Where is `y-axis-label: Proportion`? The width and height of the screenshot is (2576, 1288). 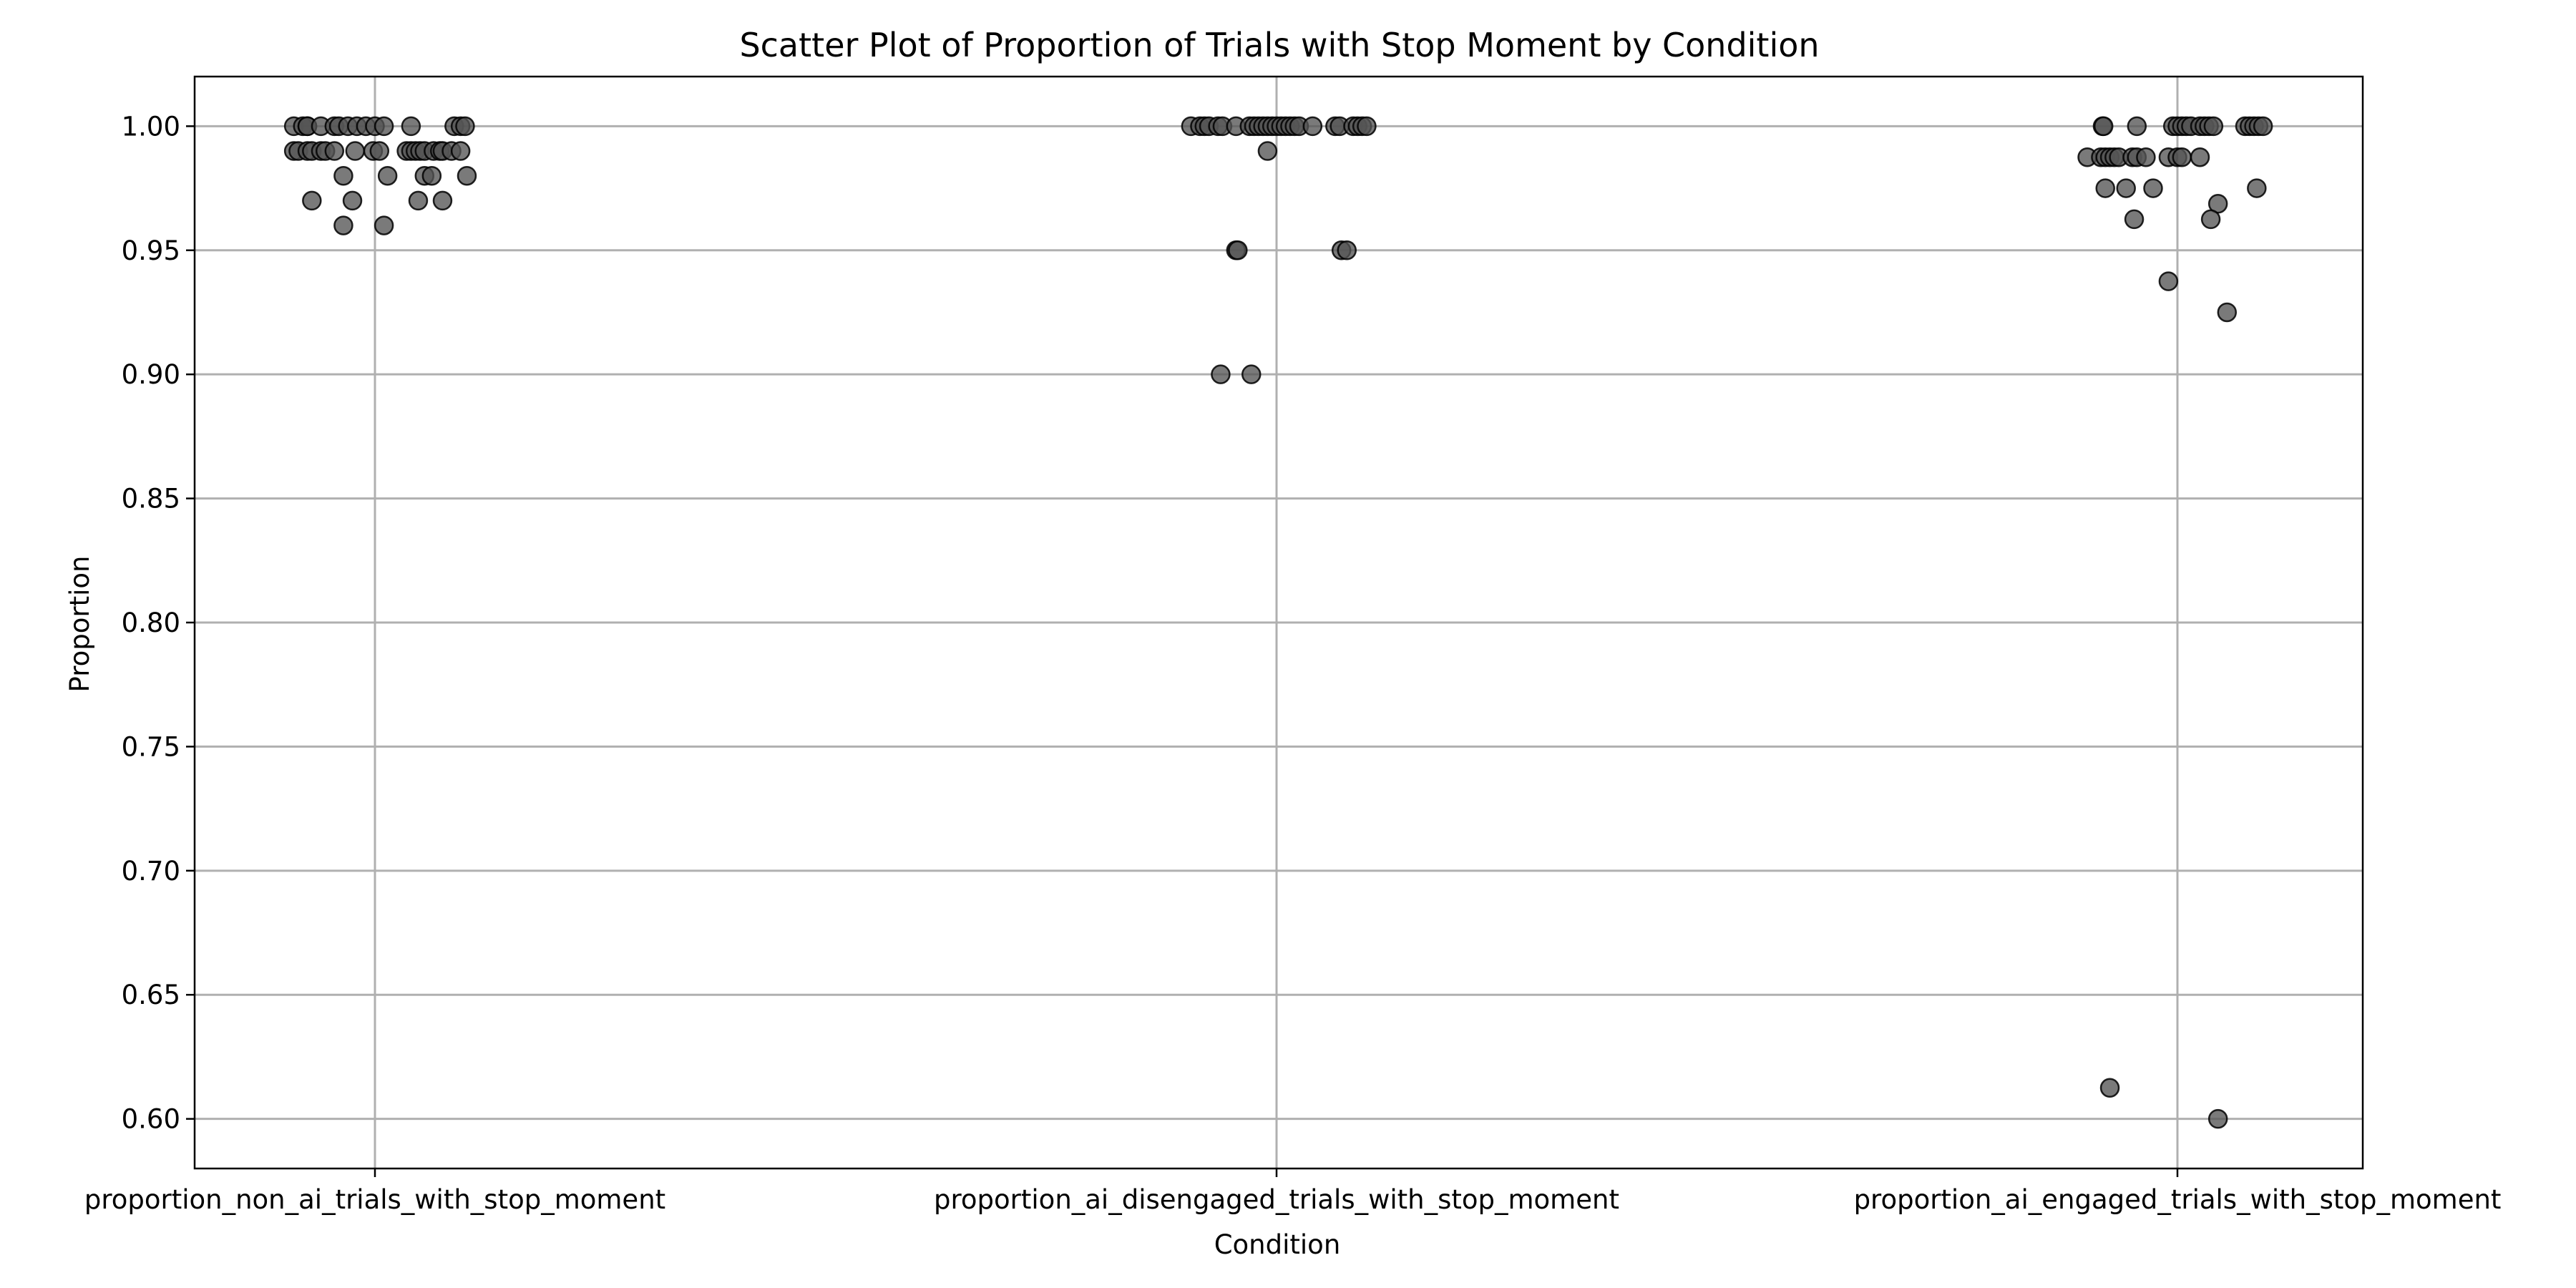 y-axis-label: Proportion is located at coordinates (79, 624).